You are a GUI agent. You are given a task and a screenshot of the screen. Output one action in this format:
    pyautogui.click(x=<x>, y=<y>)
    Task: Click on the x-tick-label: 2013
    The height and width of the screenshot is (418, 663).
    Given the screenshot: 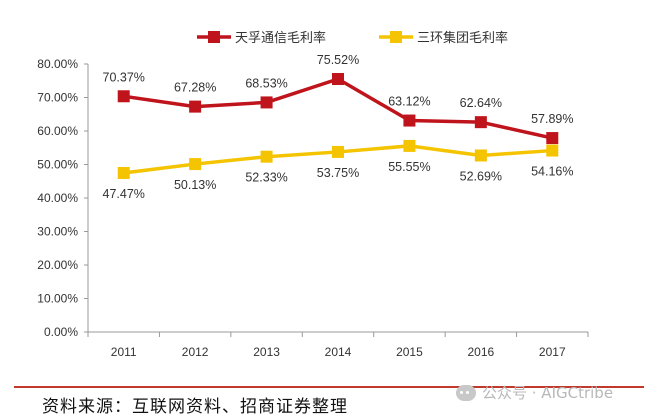 What is the action you would take?
    pyautogui.click(x=266, y=352)
    